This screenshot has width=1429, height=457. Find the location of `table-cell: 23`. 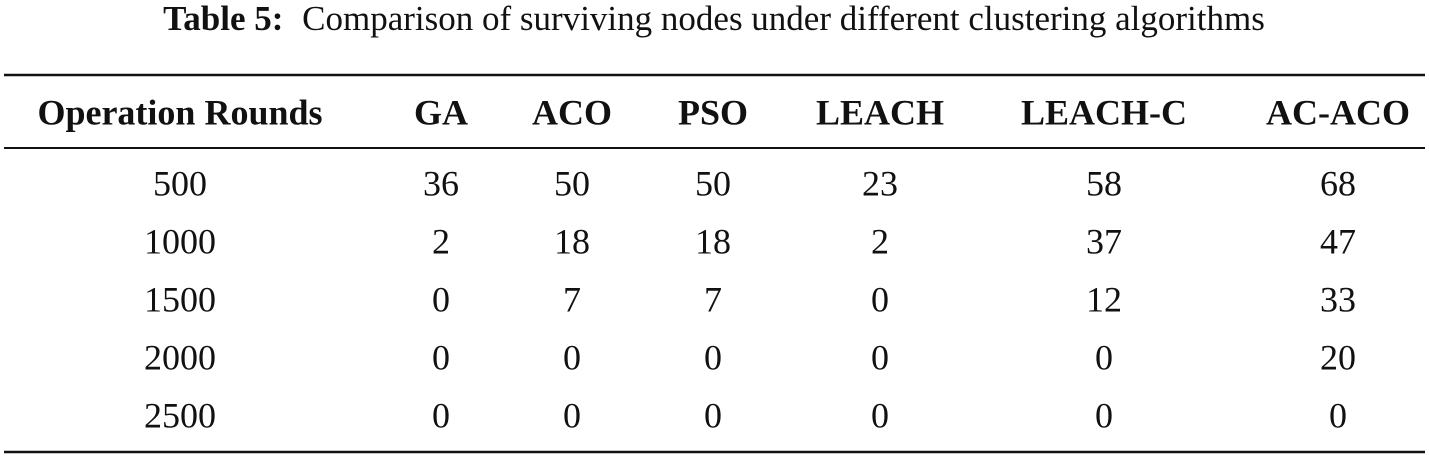

table-cell: 23 is located at coordinates (880, 183).